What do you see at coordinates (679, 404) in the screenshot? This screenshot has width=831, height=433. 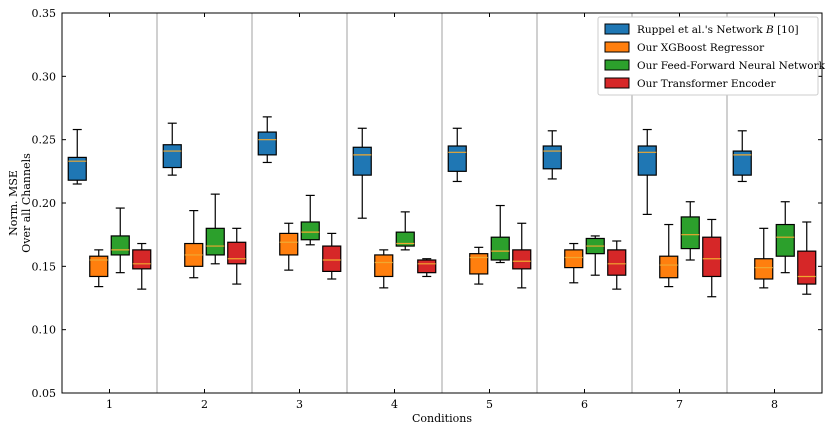 I see `x-tick-label: 7` at bounding box center [679, 404].